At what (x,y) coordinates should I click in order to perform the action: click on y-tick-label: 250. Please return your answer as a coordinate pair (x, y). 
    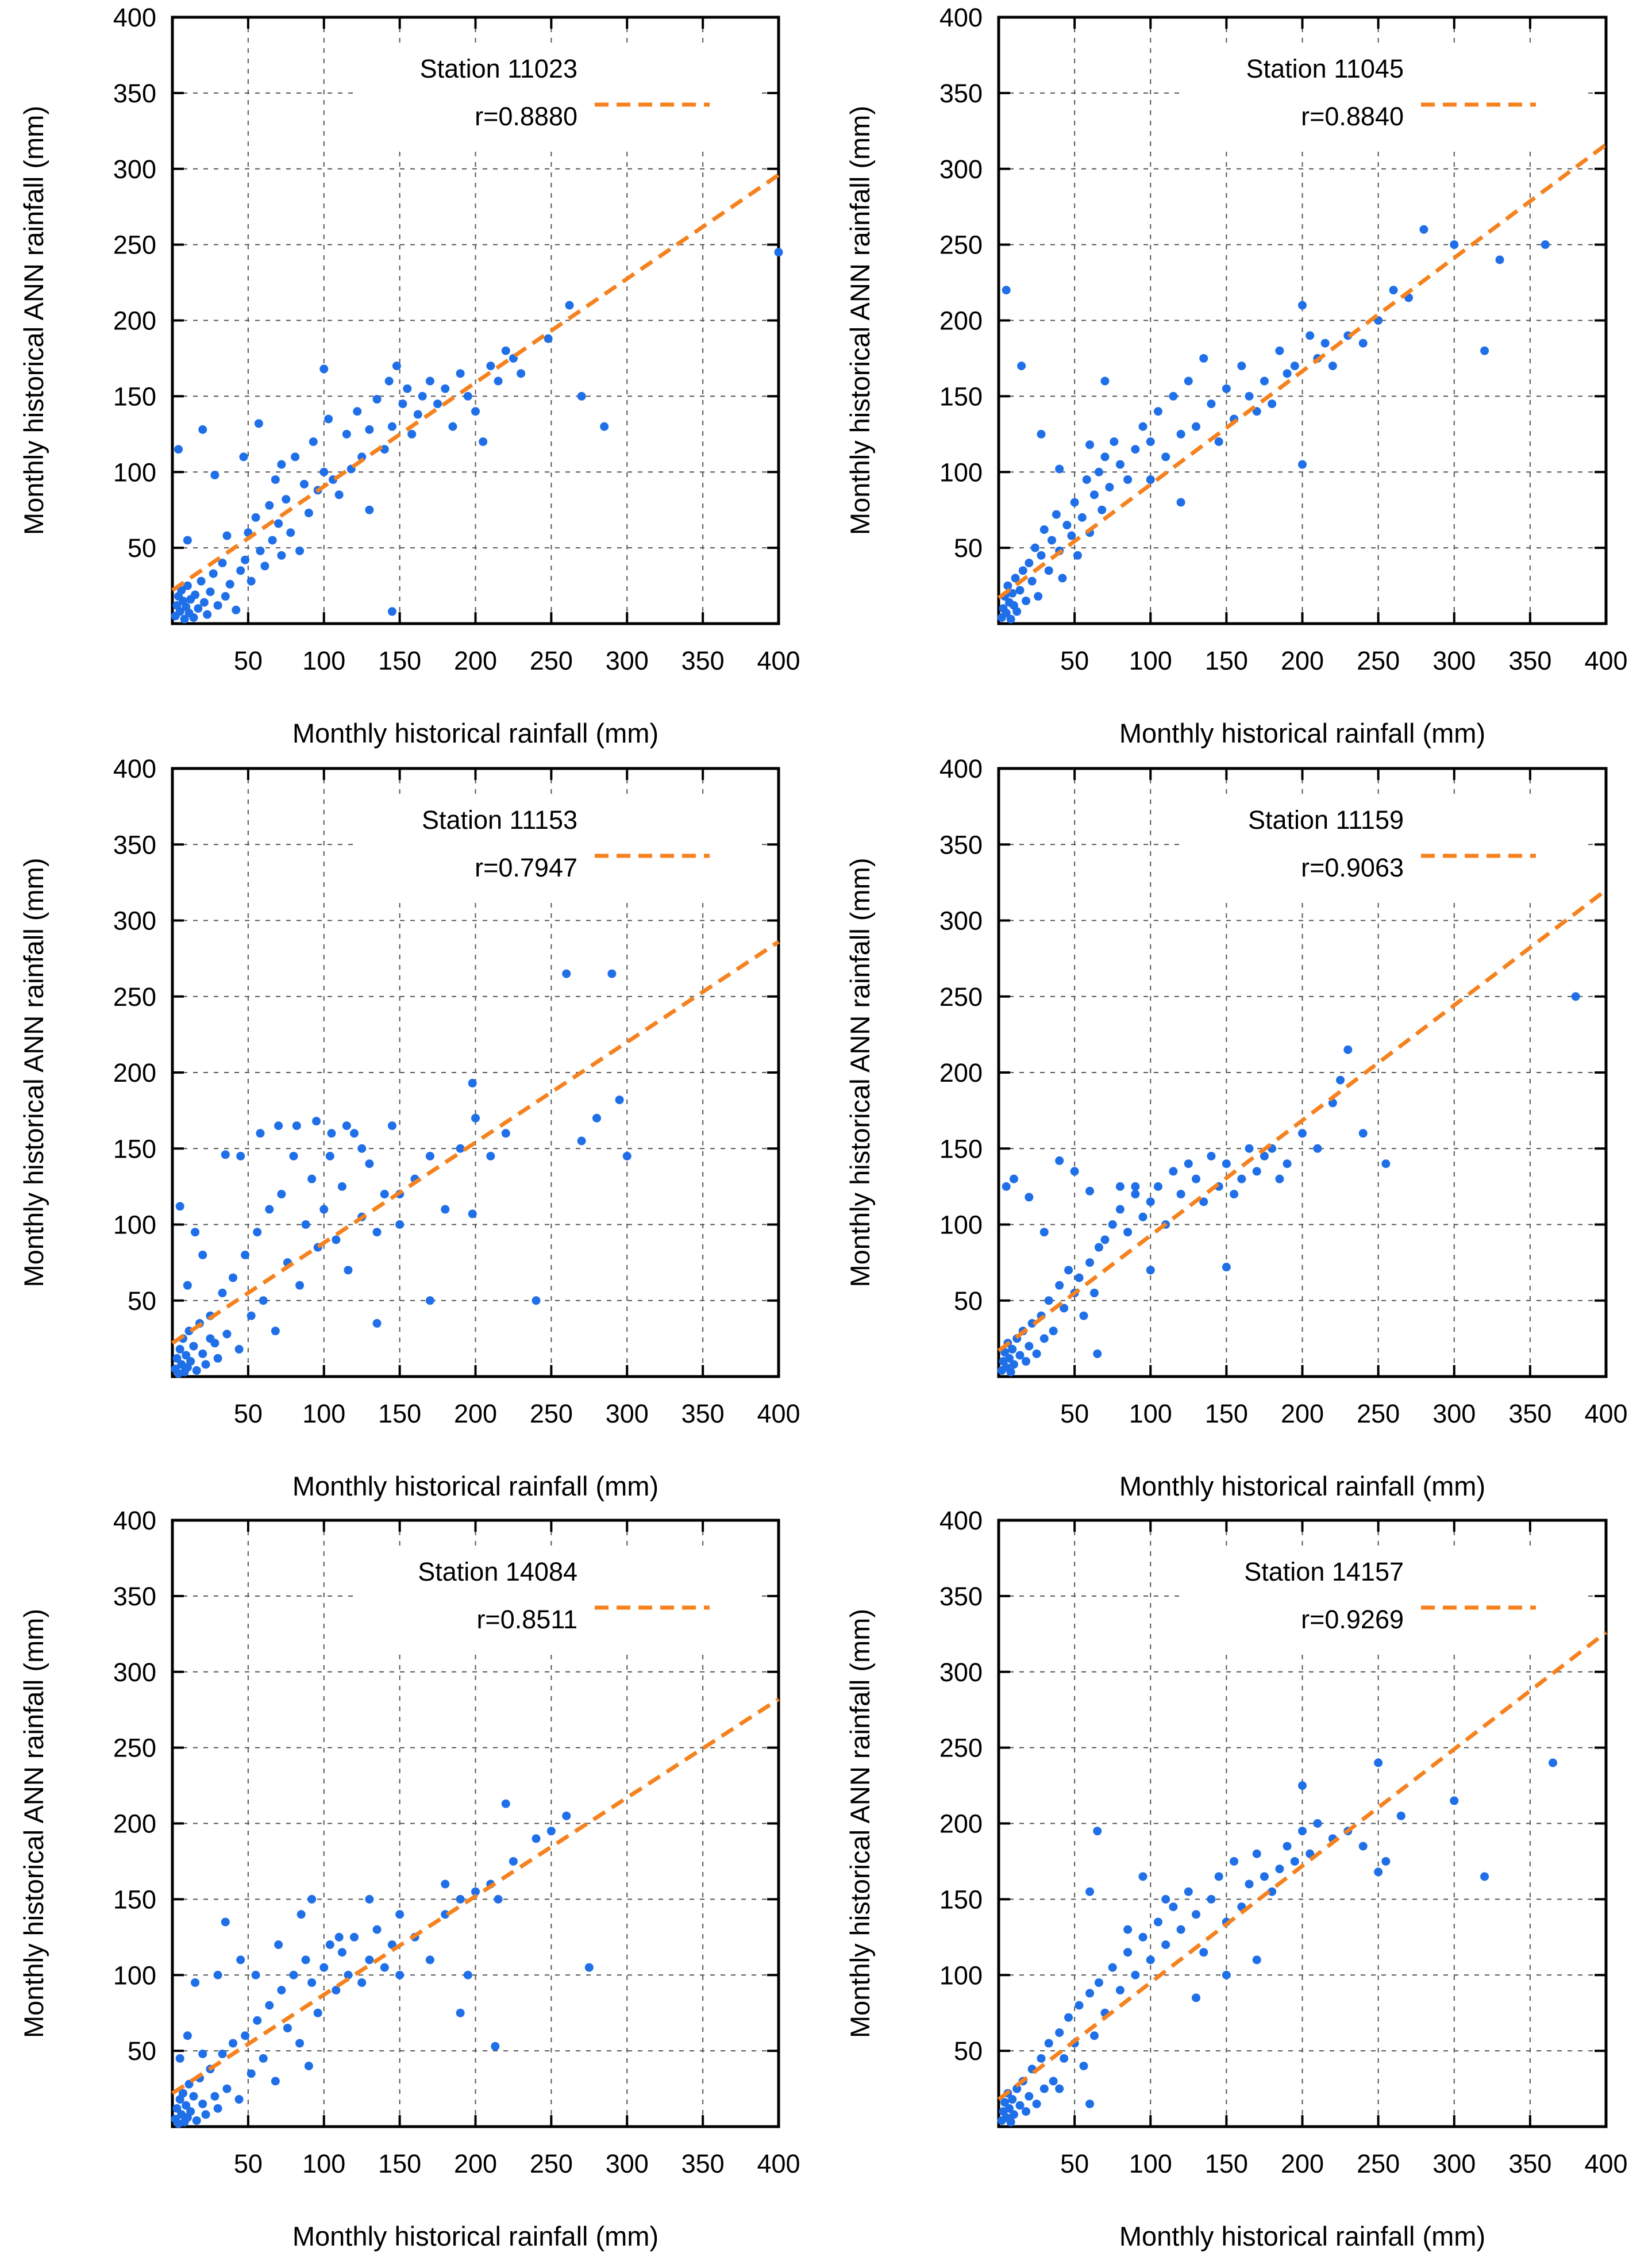
    Looking at the image, I should click on (134, 1748).